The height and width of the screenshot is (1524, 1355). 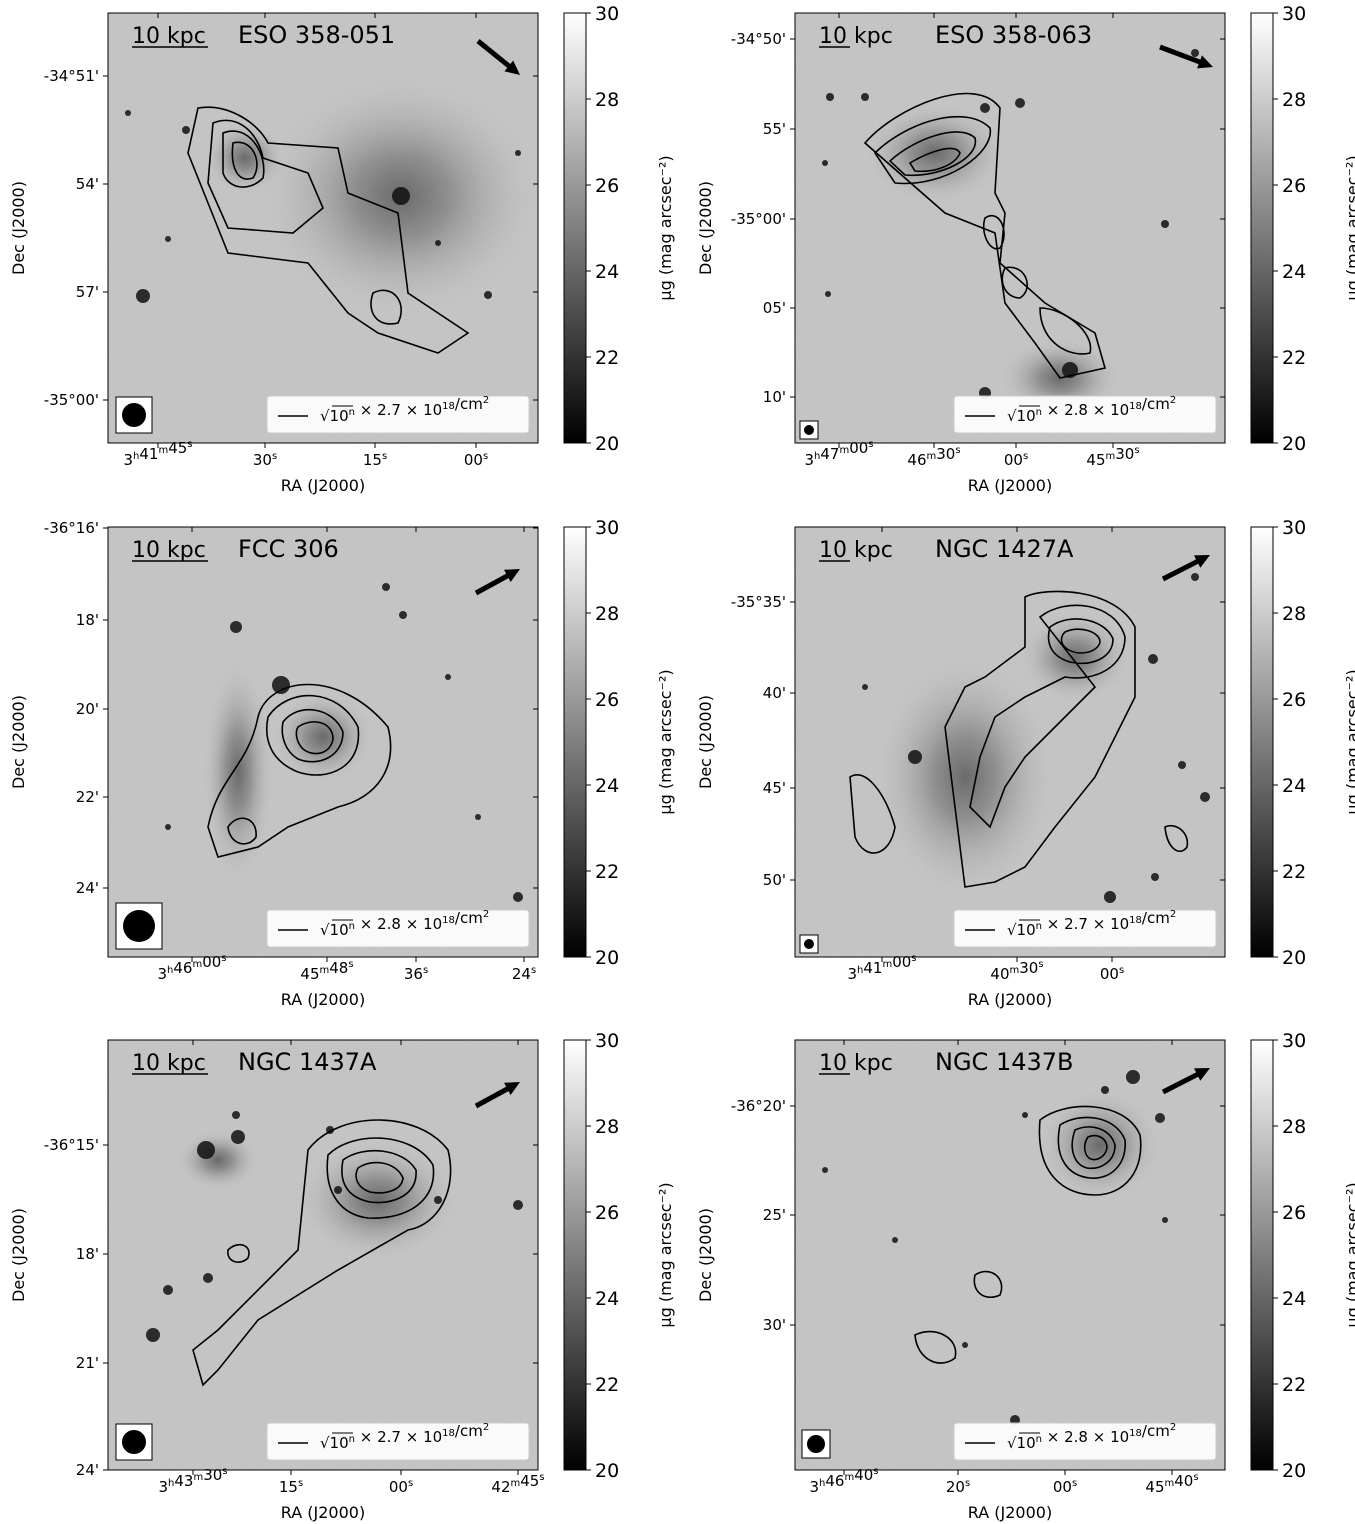 I want to click on xtick-value: 30, so click(x=262, y=460).